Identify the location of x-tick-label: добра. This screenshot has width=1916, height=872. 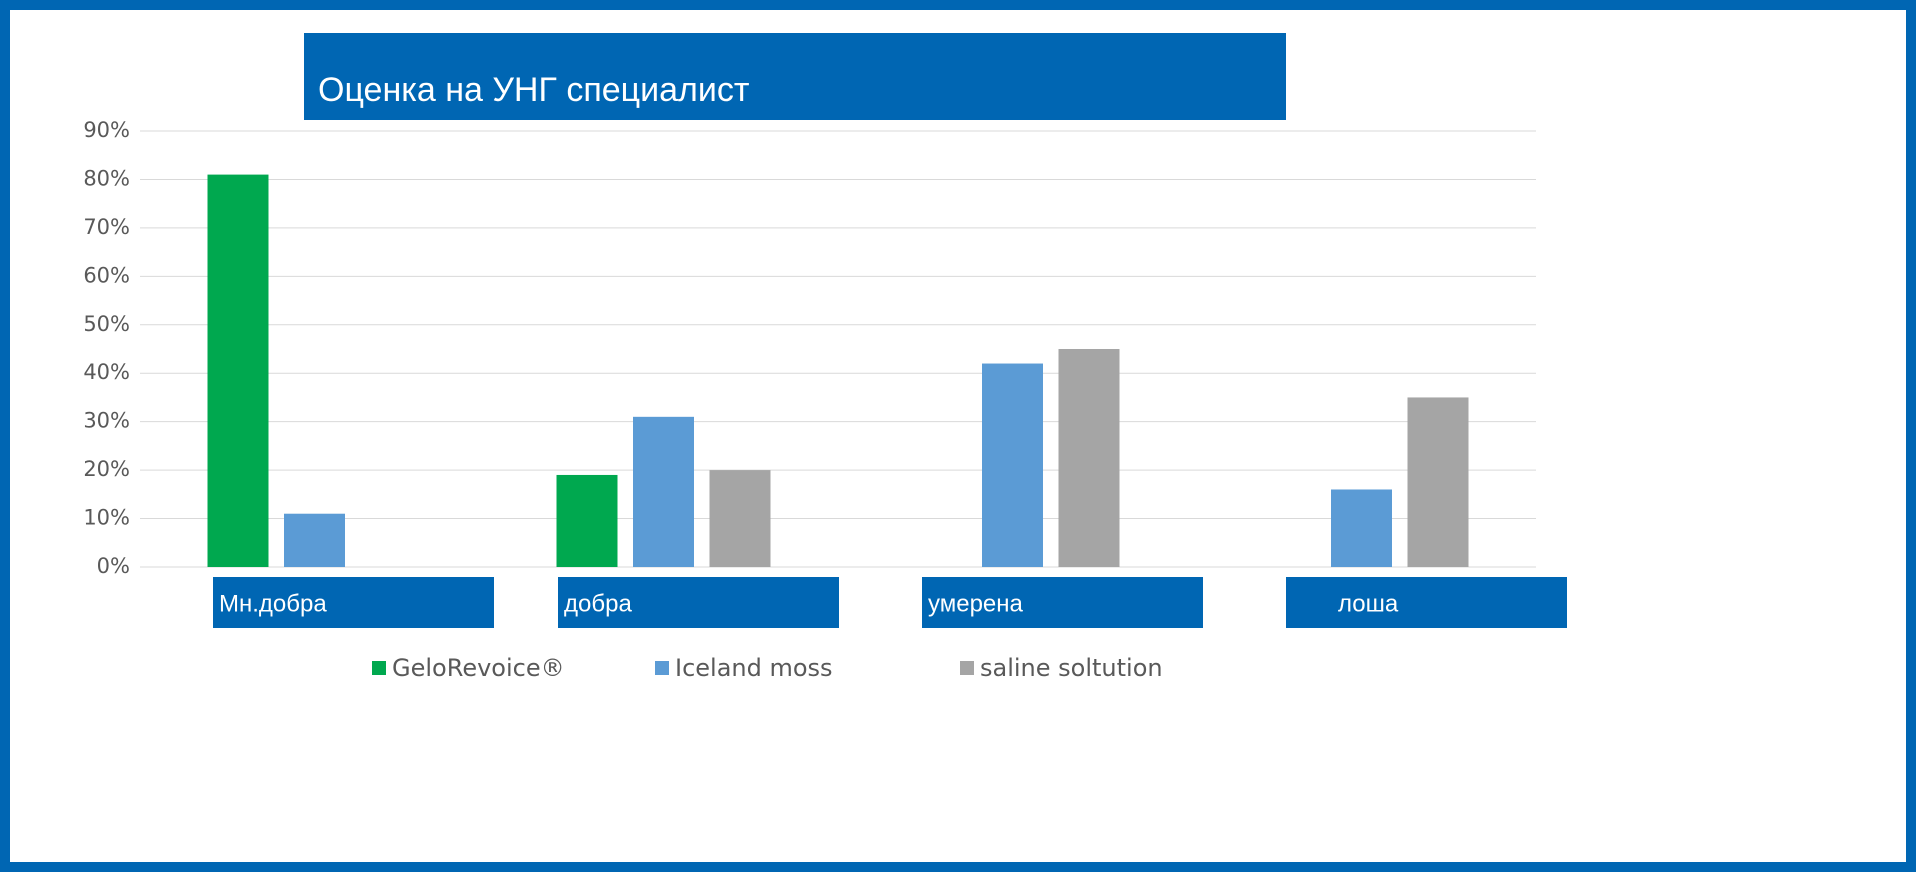
(598, 603).